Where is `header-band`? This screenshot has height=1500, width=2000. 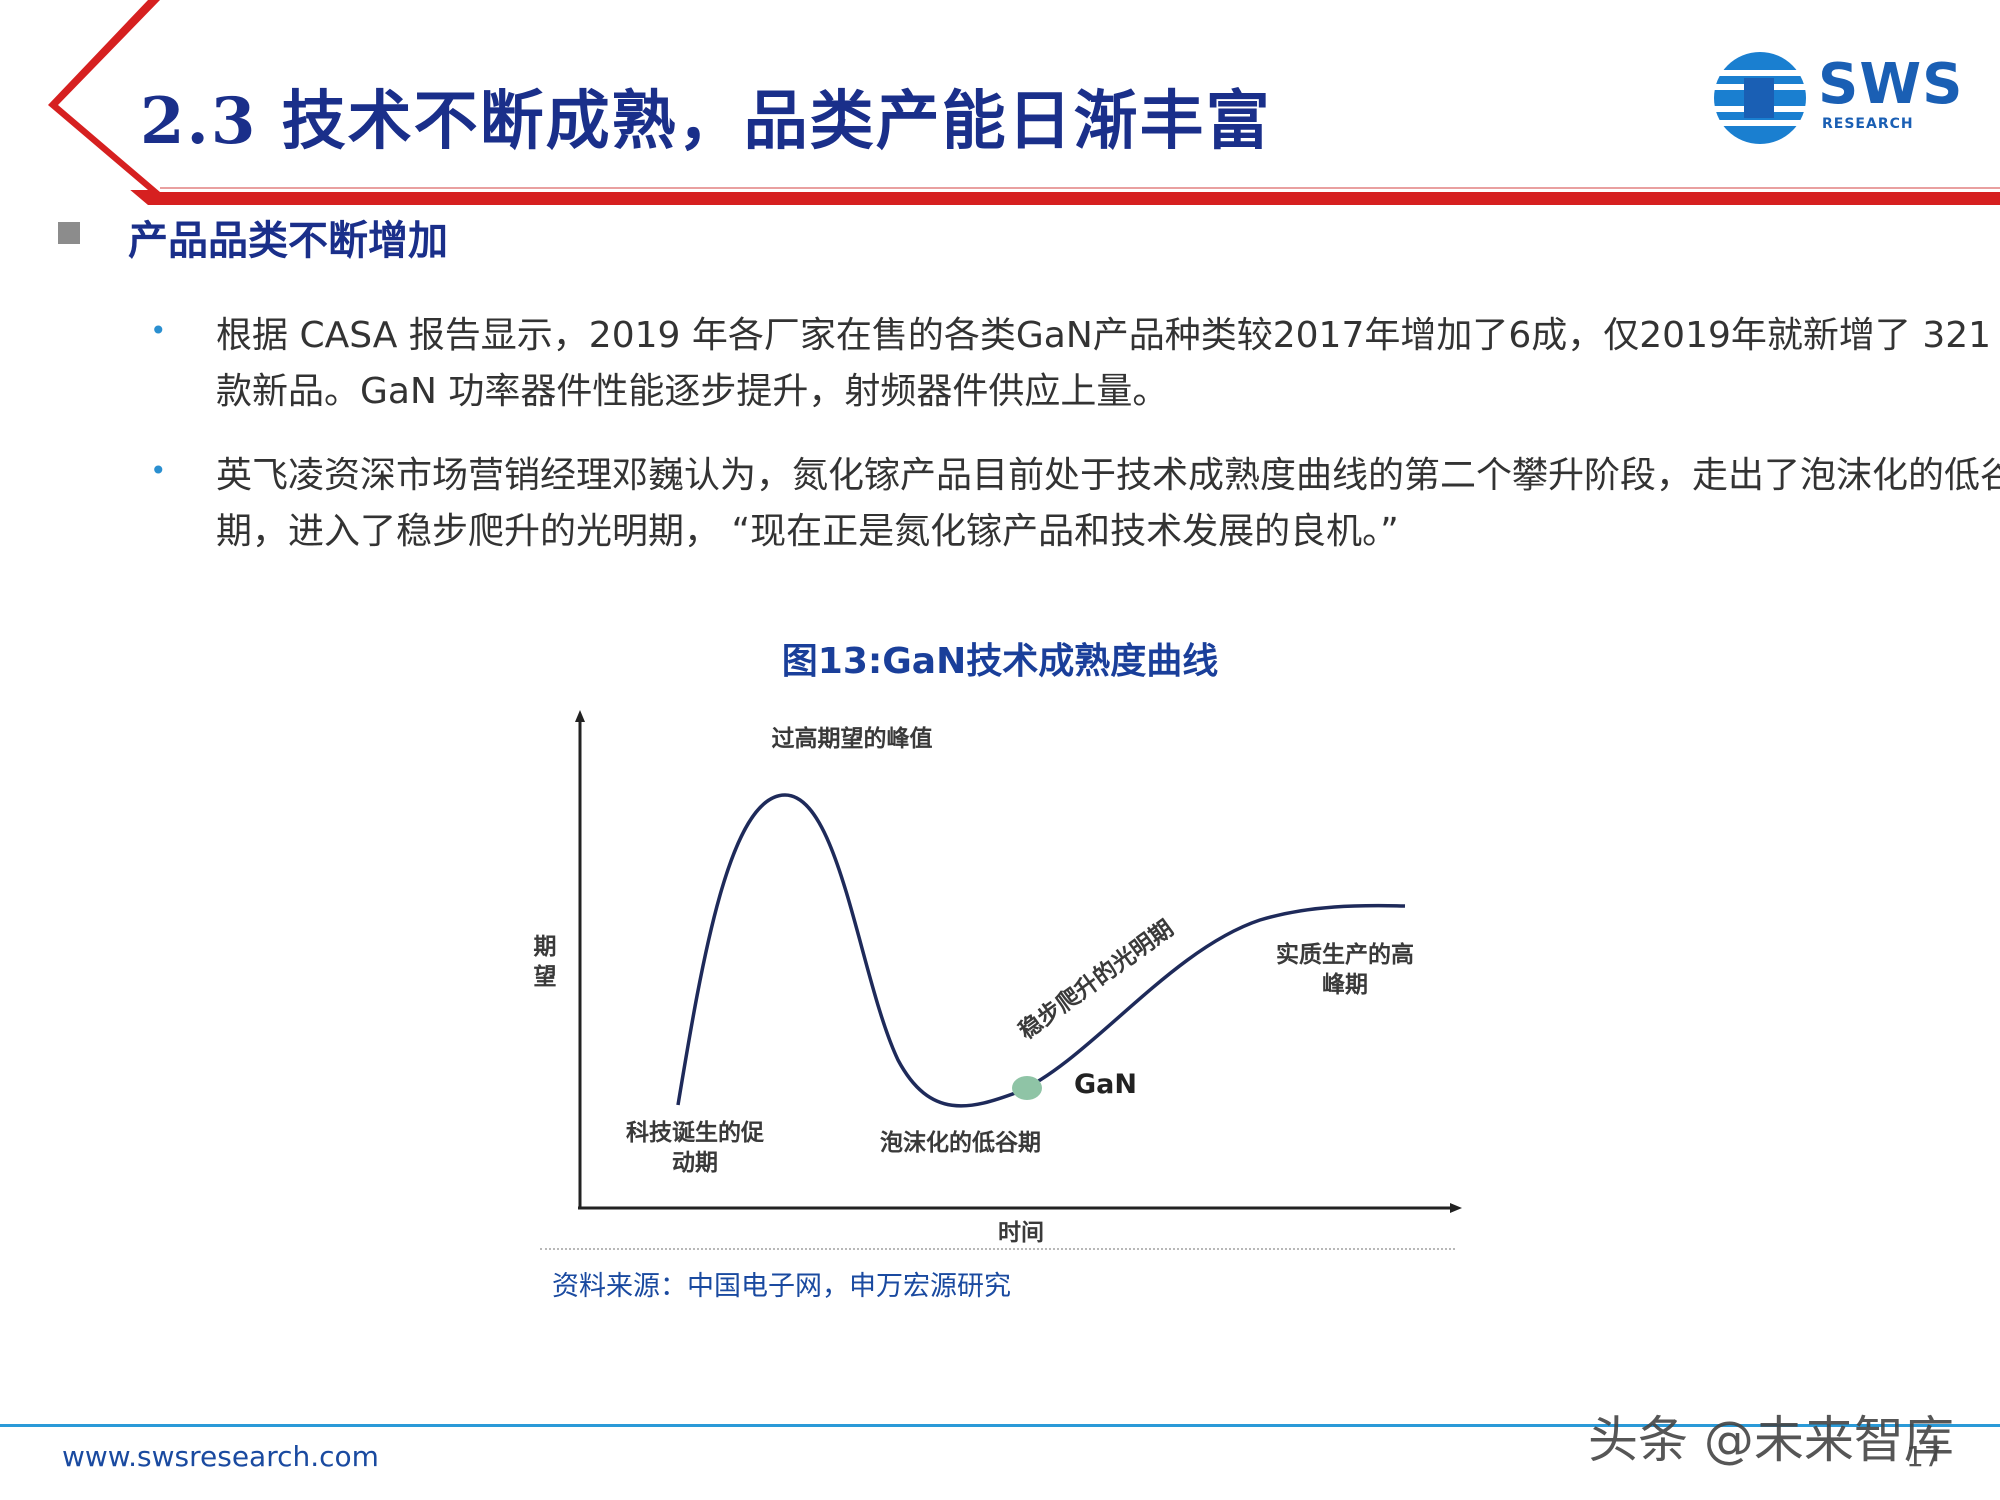
header-band is located at coordinates (1000, 102).